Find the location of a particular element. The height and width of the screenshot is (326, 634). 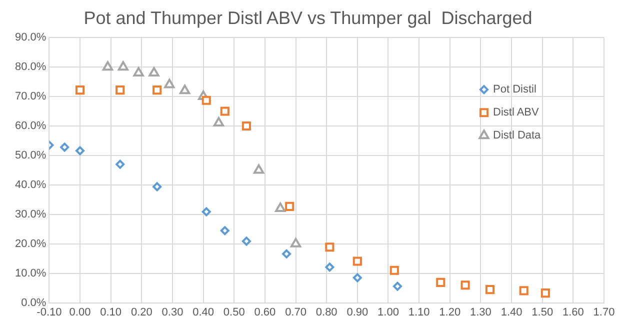

y-tick-label: 30.0% is located at coordinates (30, 214).